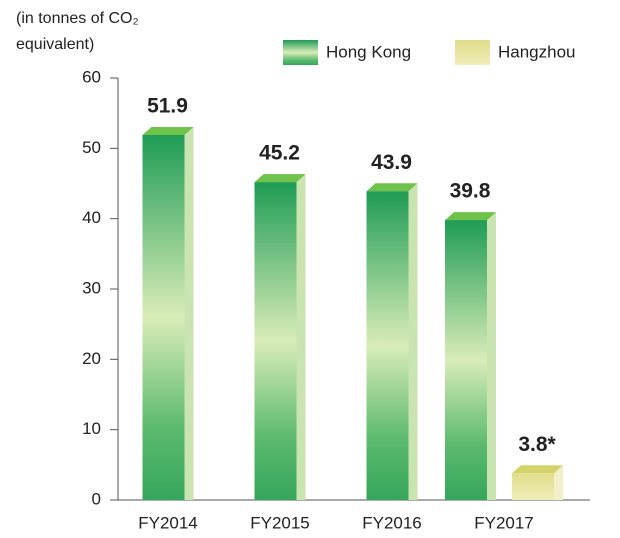 The height and width of the screenshot is (538, 620). What do you see at coordinates (91, 287) in the screenshot?
I see `y-tick-label: 30` at bounding box center [91, 287].